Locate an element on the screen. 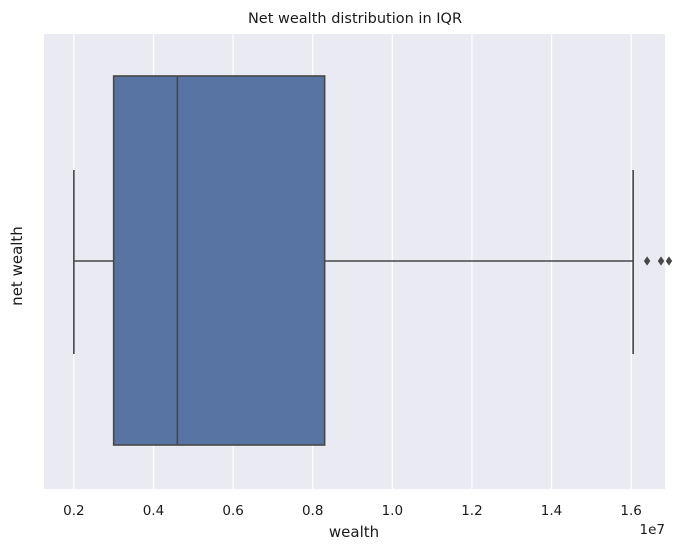 The height and width of the screenshot is (550, 673). x-tick-labels: 0.2 0.4 0.6 0.8 1.0 1.2 1.4 1.6 is located at coordinates (352, 511).